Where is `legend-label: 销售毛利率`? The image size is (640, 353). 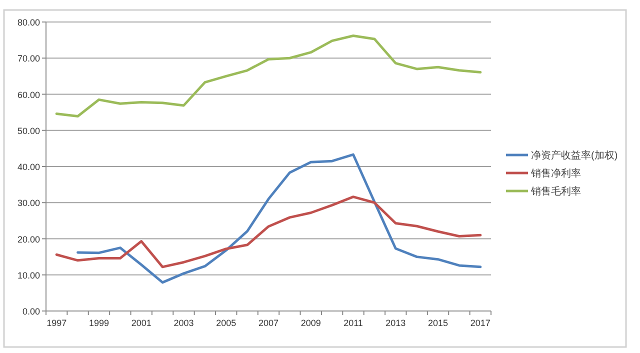 legend-label: 销售毛利率 is located at coordinates (555, 192).